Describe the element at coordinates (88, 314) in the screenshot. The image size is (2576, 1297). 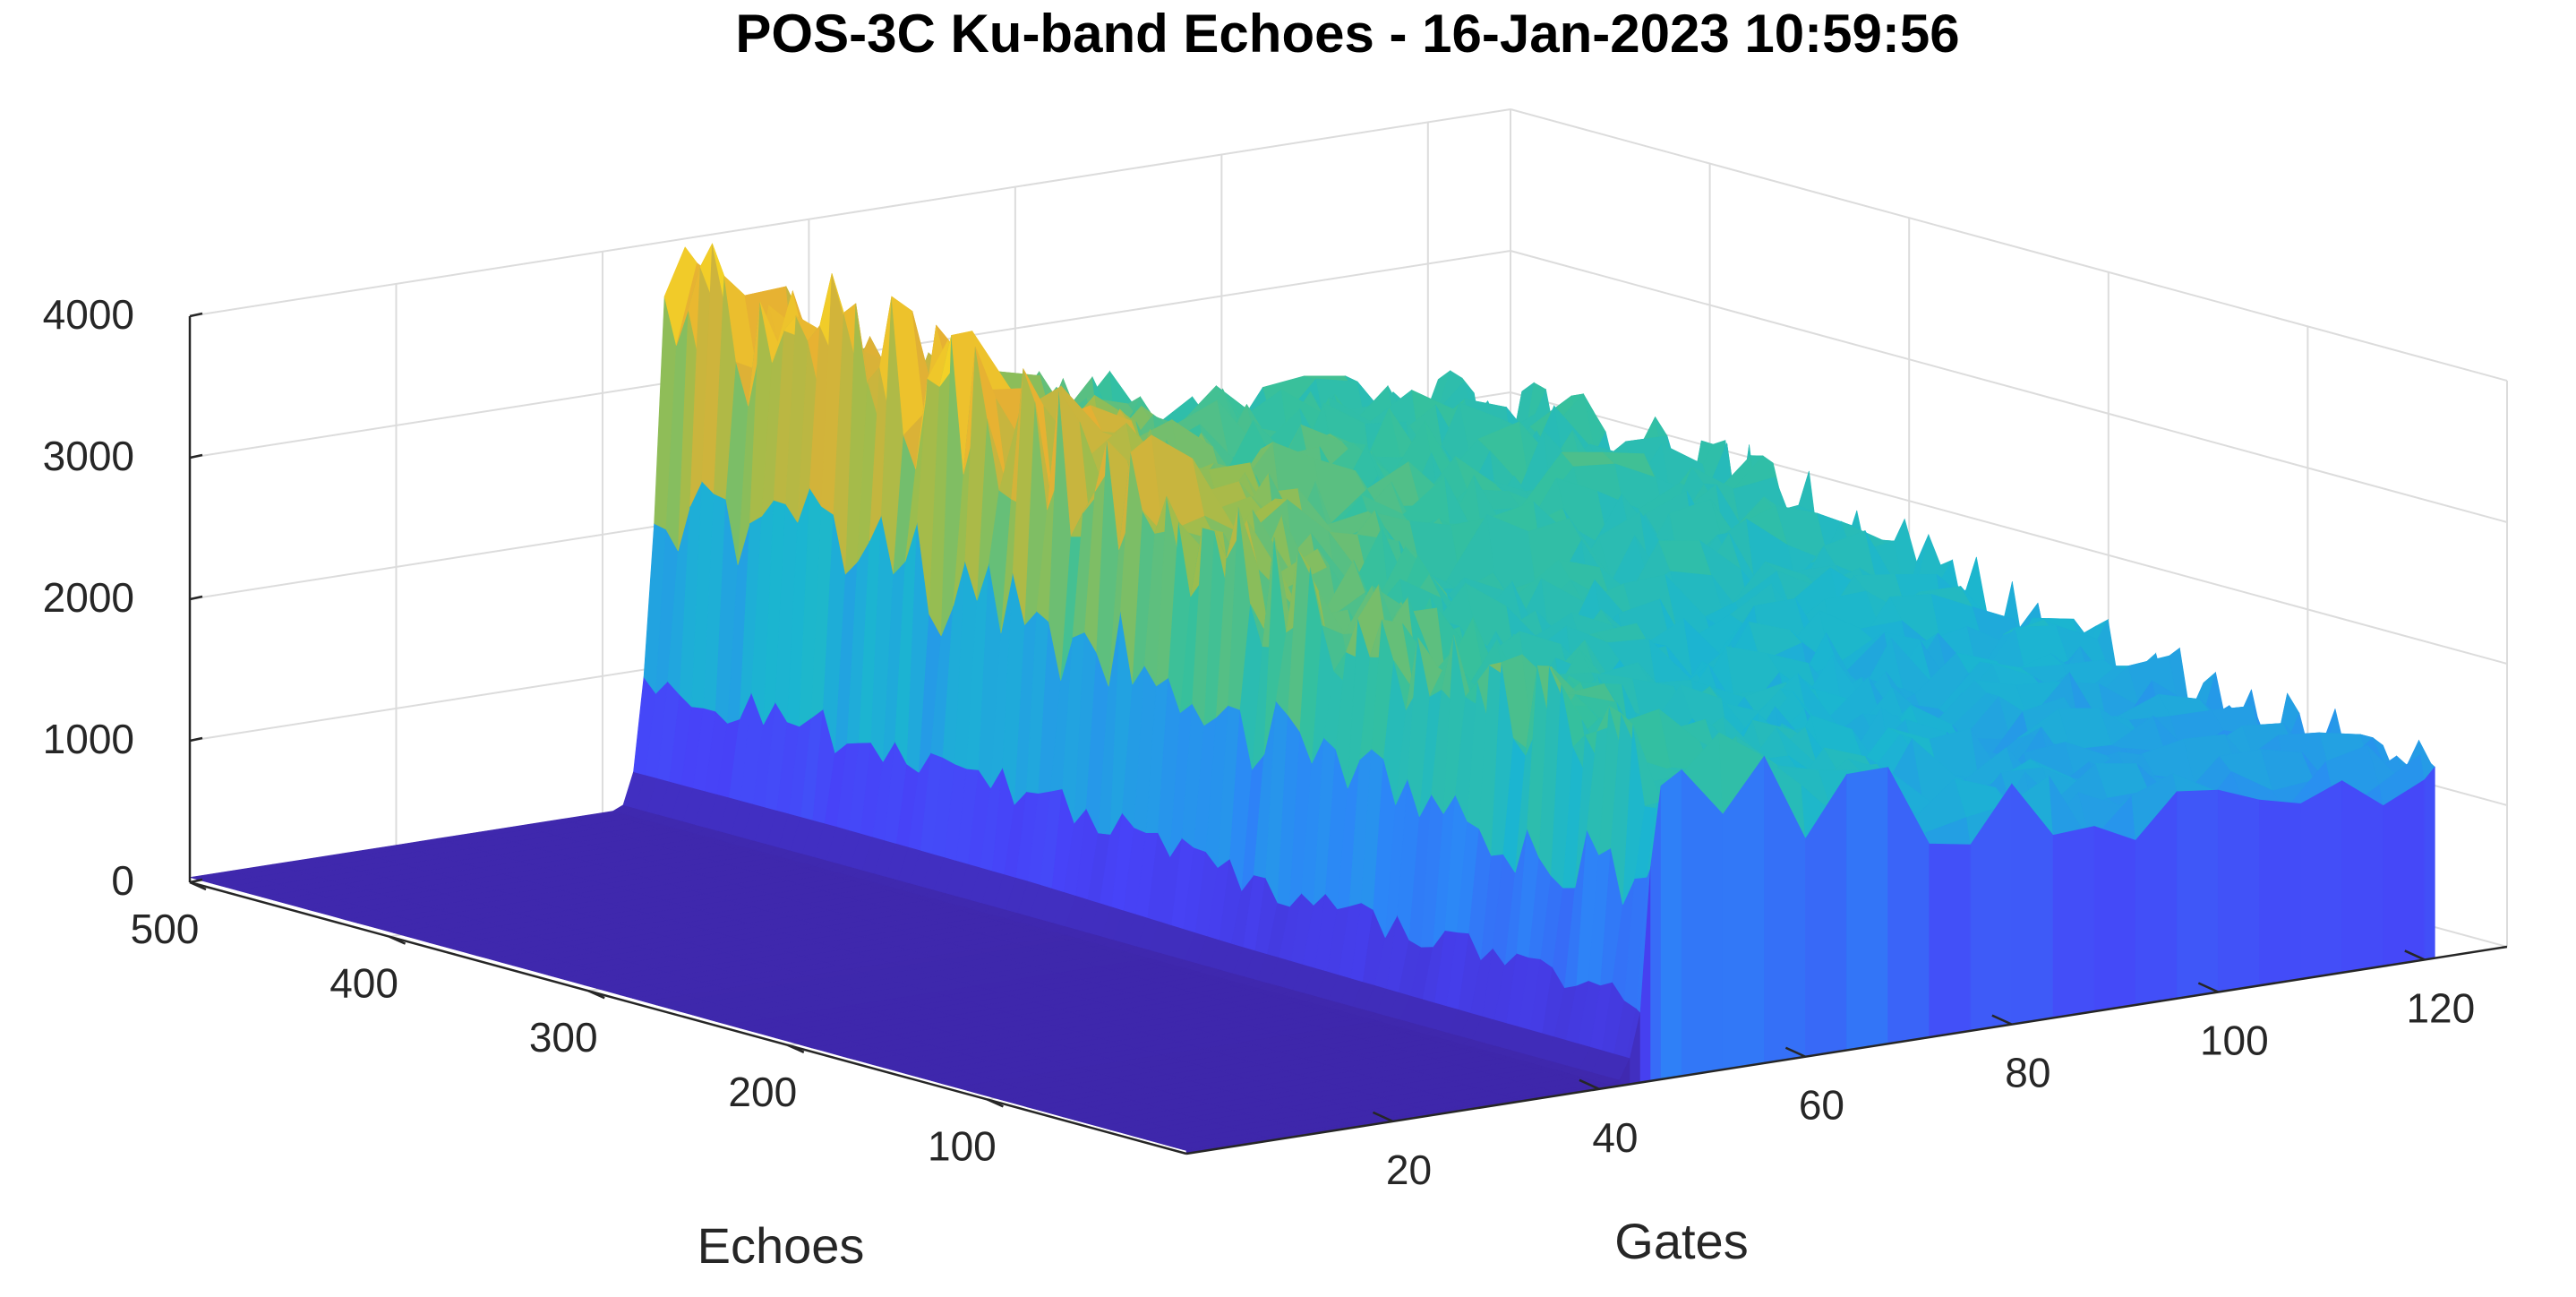
I see `z-tick-label: 4000` at that location.